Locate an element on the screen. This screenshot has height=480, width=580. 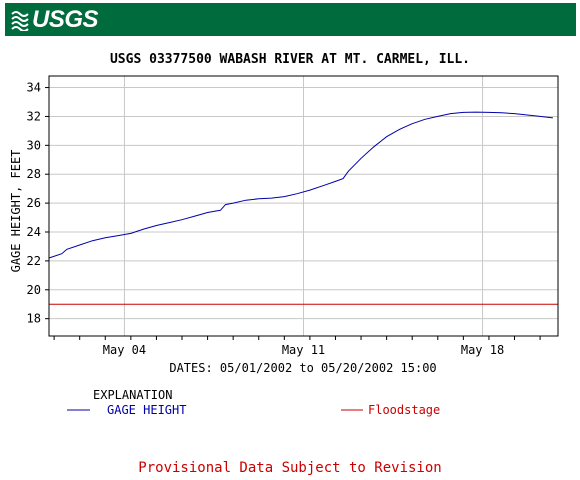
y-tick-label: 22 is located at coordinates (34, 261).